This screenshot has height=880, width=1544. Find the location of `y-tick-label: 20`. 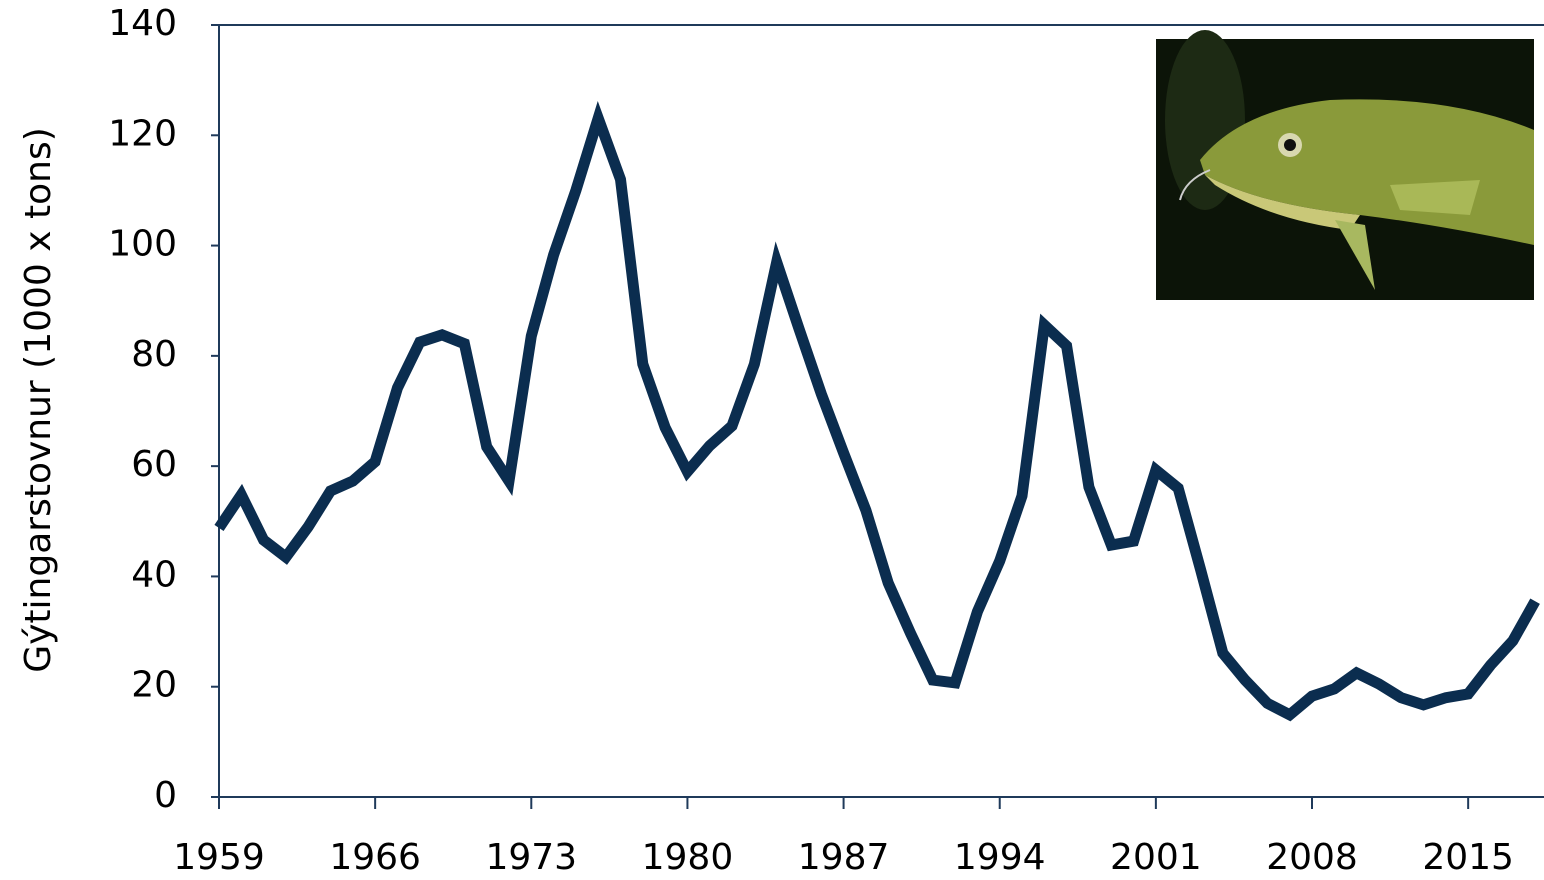

y-tick-label: 20 is located at coordinates (154, 685).